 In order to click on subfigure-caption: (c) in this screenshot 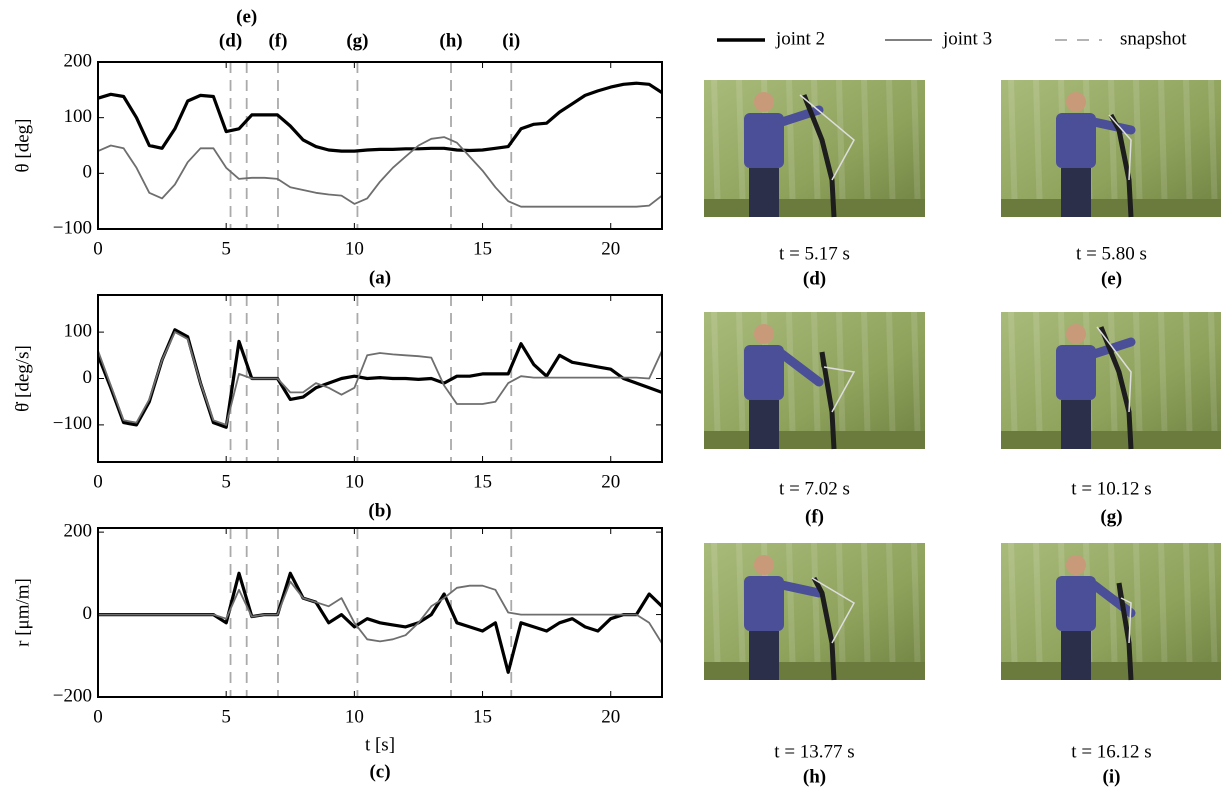, I will do `click(379, 771)`.